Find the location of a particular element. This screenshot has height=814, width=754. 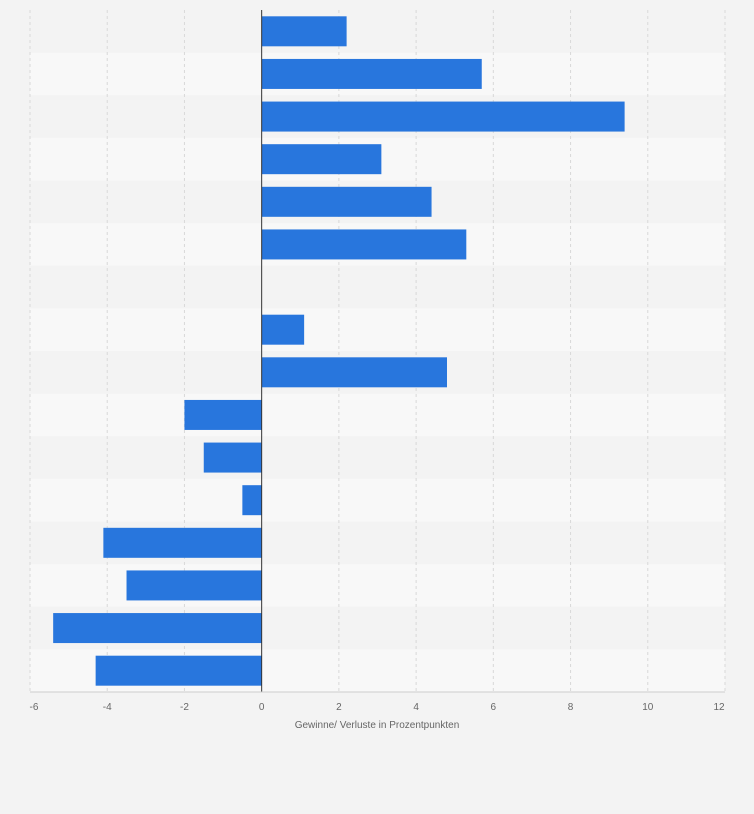

x-axis-title: Gewinne/ Verluste in Prozentpunkten is located at coordinates (377, 725).